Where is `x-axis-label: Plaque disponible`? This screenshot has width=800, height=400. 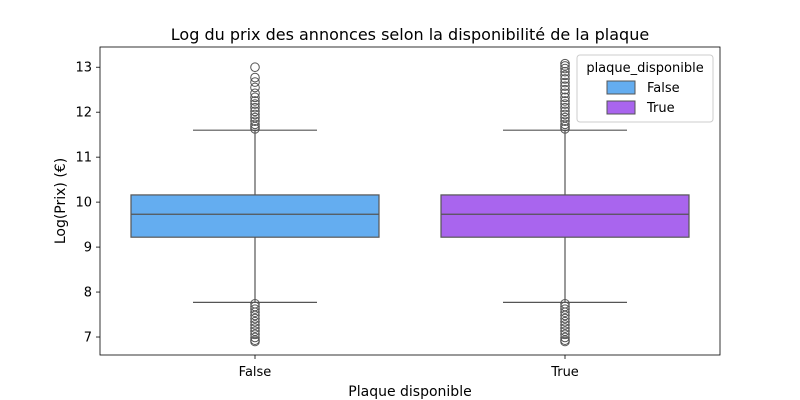
x-axis-label: Plaque disponible is located at coordinates (409, 392).